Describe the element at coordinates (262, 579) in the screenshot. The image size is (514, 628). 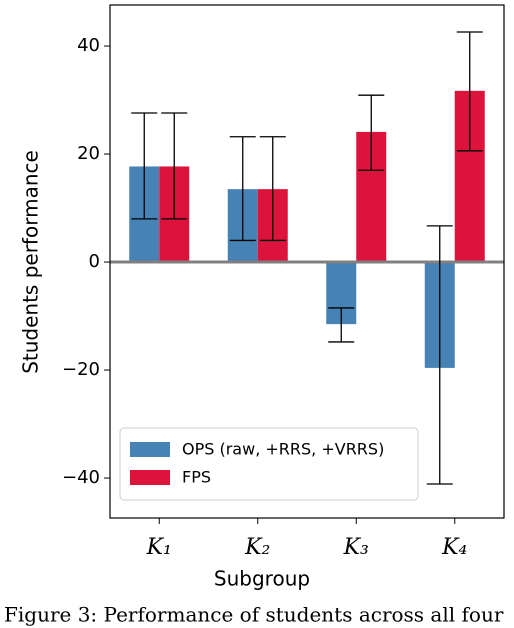
I see `x-axis-label: Subgroup` at that location.